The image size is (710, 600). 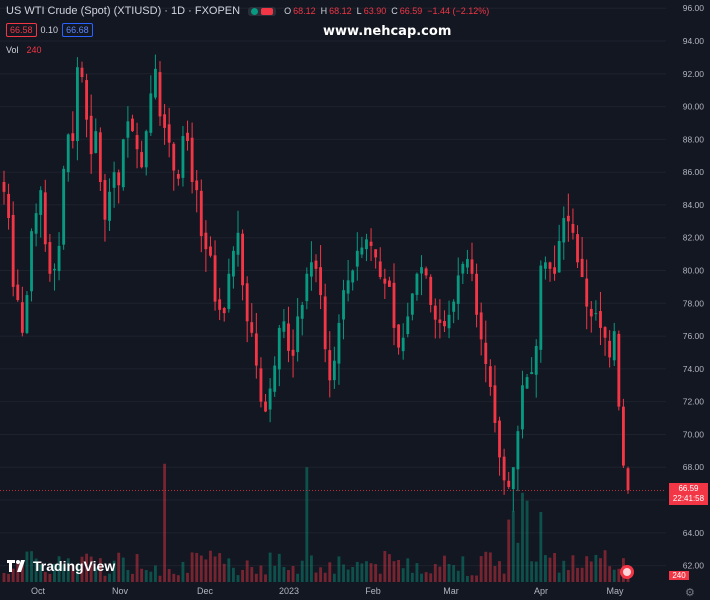 What do you see at coordinates (34, 50) in the screenshot?
I see `volume-value: 240` at bounding box center [34, 50].